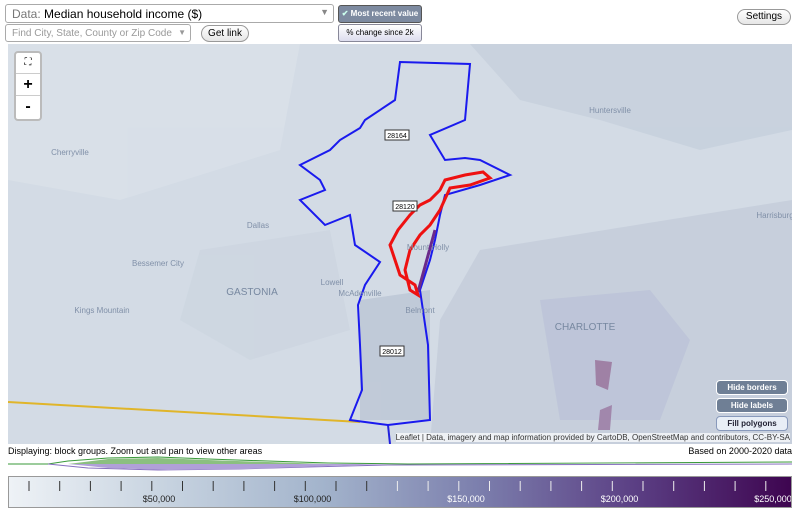  I want to click on map-button: Hide borders, so click(752, 387).